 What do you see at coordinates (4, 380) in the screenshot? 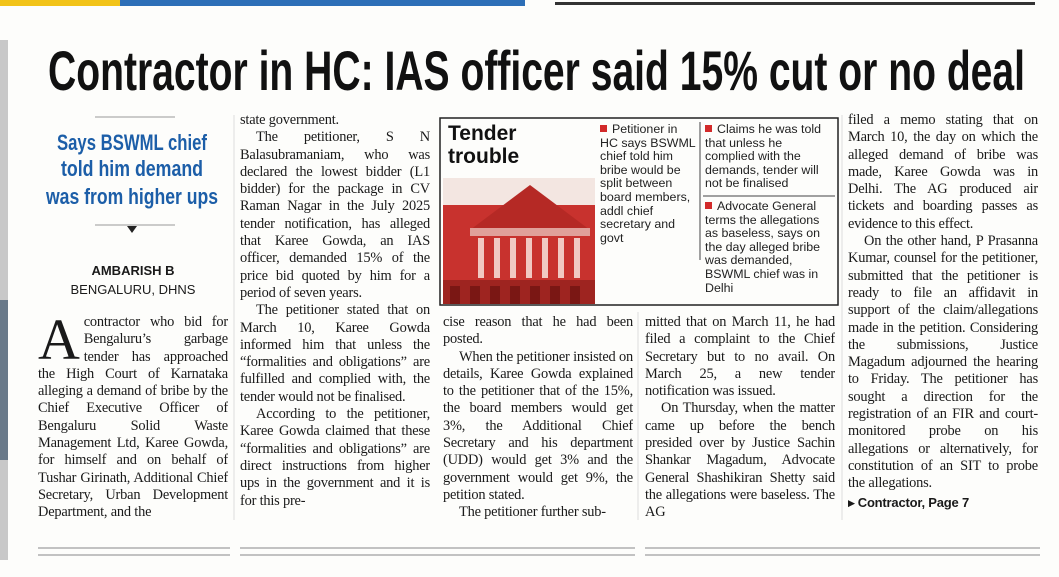
I see `left-edge-photo` at bounding box center [4, 380].